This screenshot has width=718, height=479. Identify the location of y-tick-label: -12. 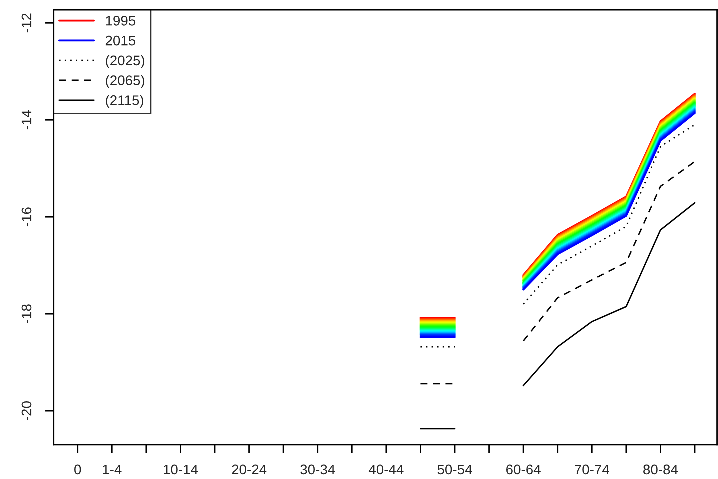
(27, 23).